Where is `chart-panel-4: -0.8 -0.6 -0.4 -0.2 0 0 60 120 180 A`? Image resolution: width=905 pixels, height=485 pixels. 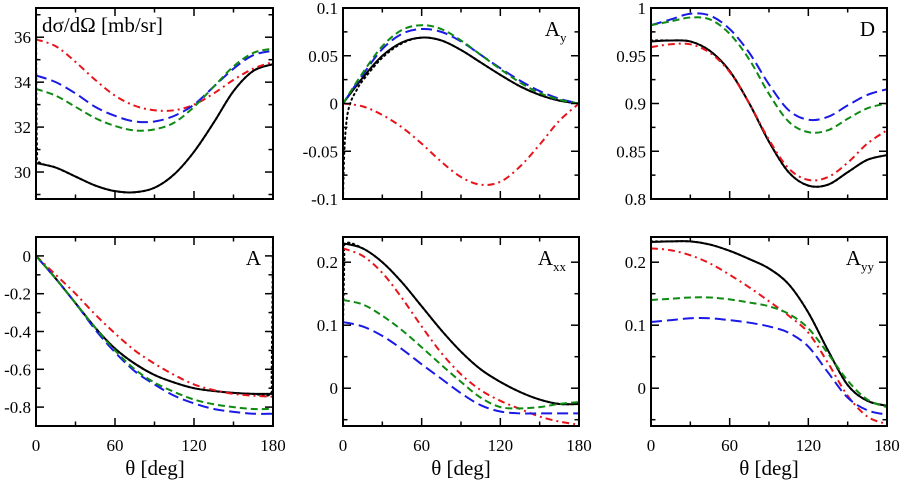 chart-panel-4: -0.8 -0.6 -0.4 -0.2 0 0 60 120 180 A is located at coordinates (145, 345).